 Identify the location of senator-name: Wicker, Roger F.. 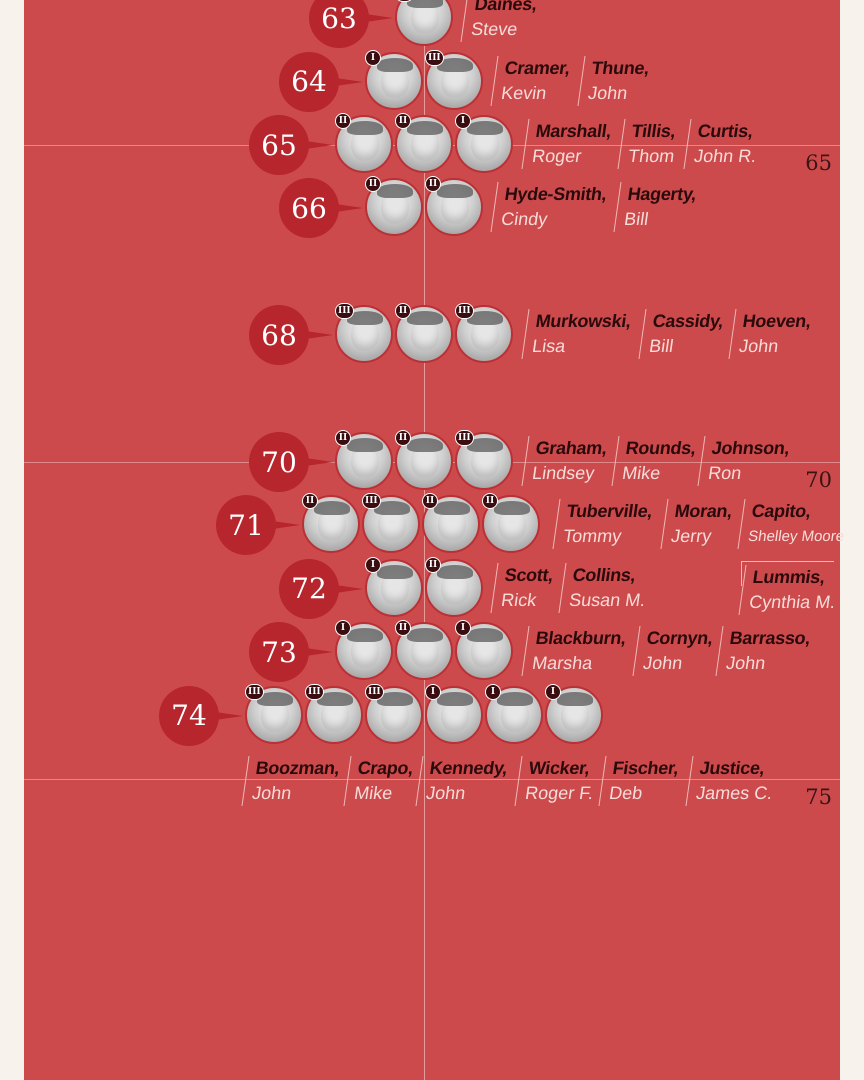
(556, 780).